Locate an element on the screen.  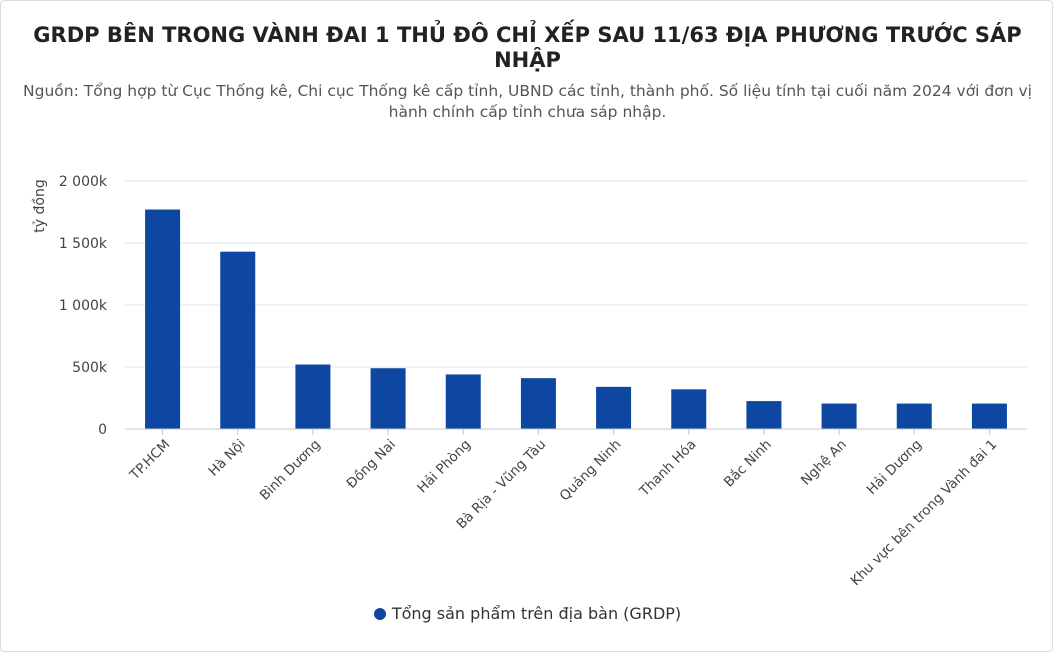
x-tick-label: Đồng Nai is located at coordinates (371, 464).